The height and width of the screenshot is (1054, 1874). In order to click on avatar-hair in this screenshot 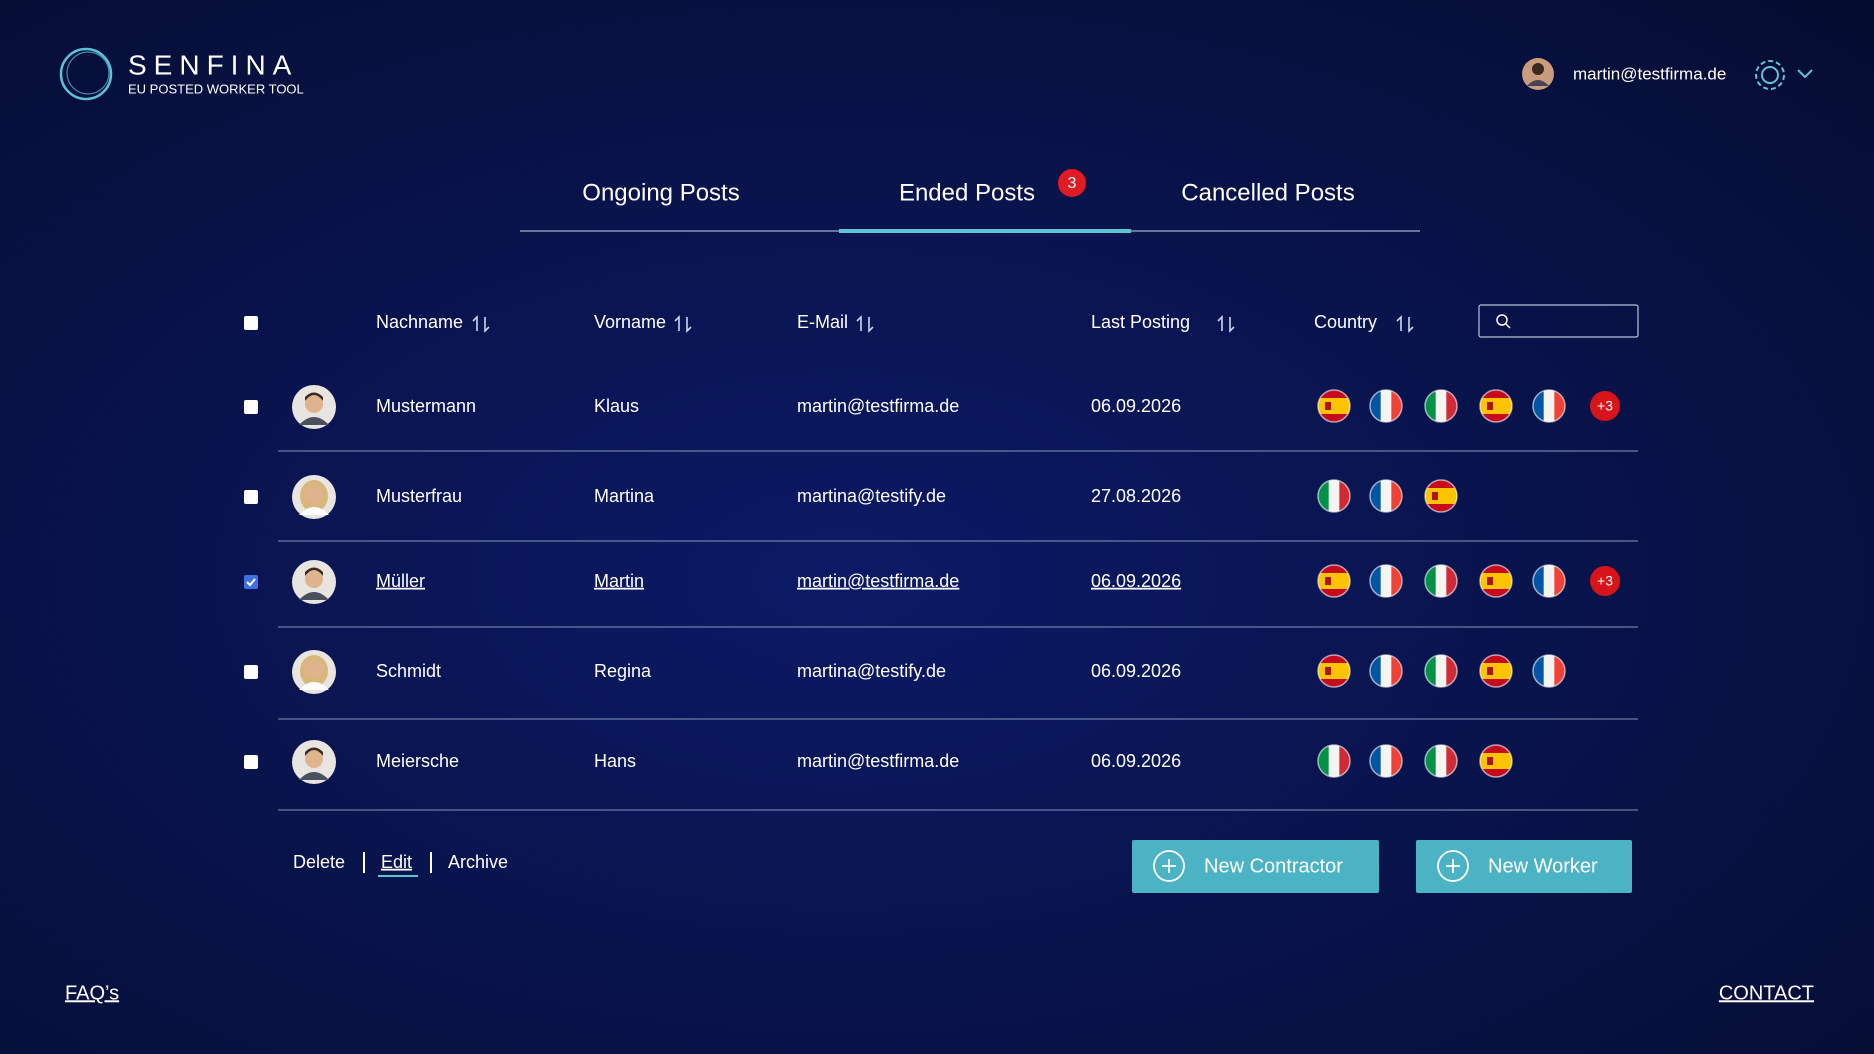, I will do `click(314, 571)`.